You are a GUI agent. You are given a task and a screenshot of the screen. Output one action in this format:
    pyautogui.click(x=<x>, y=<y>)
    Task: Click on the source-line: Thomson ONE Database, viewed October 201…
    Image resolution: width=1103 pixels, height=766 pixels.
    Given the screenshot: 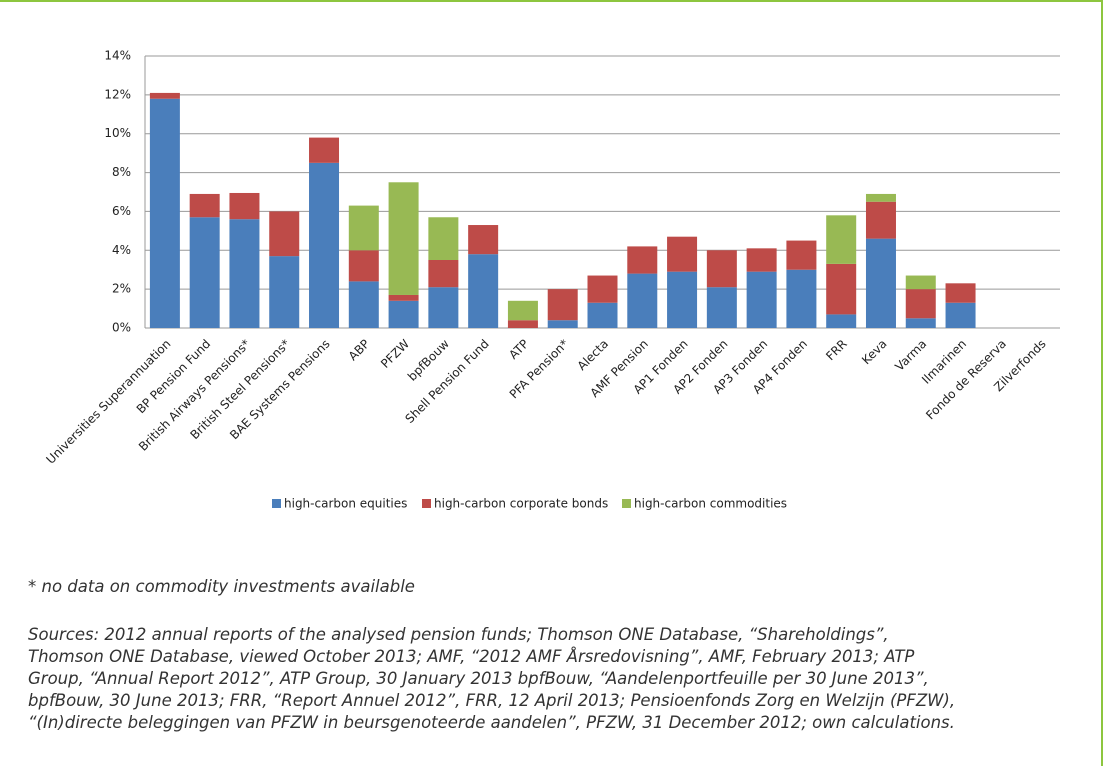 What is the action you would take?
    pyautogui.click(x=471, y=656)
    